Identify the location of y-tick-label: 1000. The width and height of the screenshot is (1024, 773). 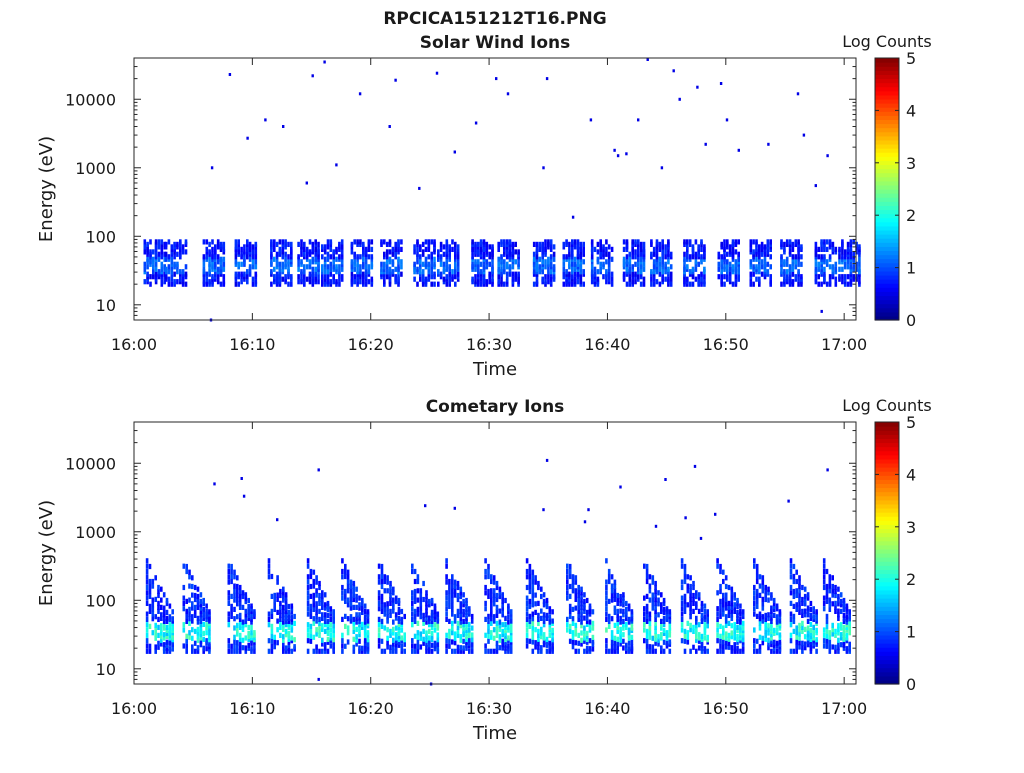
(95, 532).